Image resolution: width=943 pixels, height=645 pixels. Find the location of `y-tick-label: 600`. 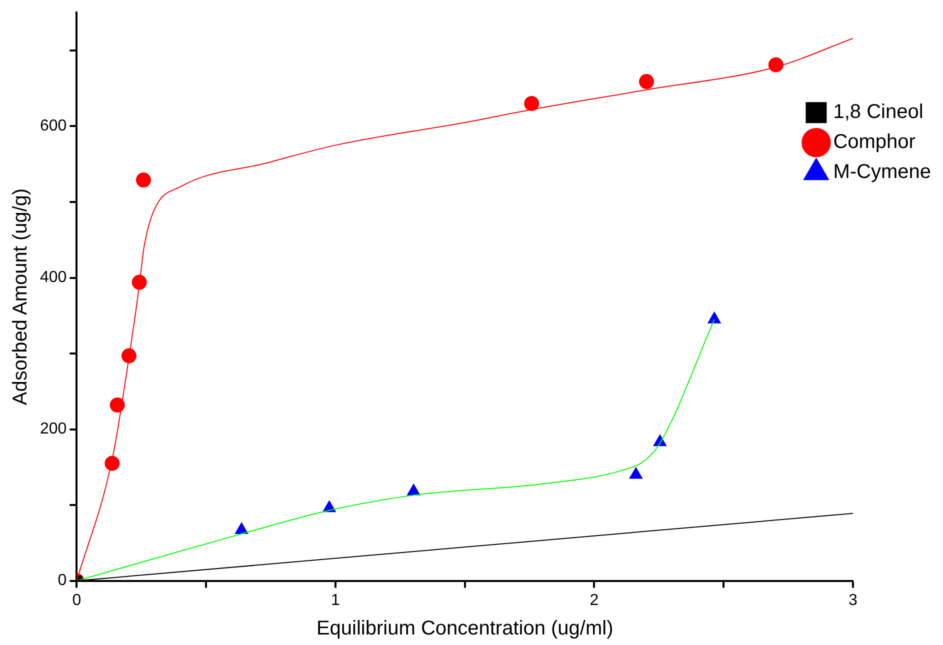

y-tick-label: 600 is located at coordinates (53, 126).